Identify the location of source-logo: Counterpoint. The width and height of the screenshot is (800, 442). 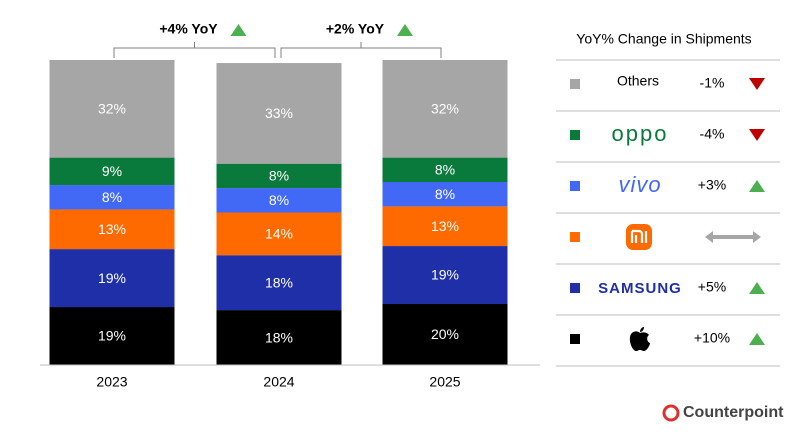
(723, 413).